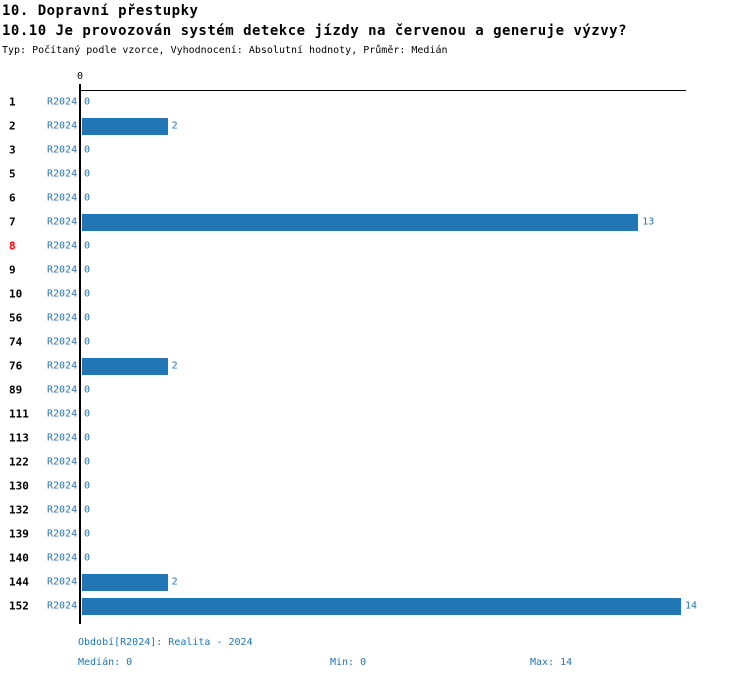 The height and width of the screenshot is (680, 750). Describe the element at coordinates (648, 222) in the screenshot. I see `bar-value-label: 13` at that location.